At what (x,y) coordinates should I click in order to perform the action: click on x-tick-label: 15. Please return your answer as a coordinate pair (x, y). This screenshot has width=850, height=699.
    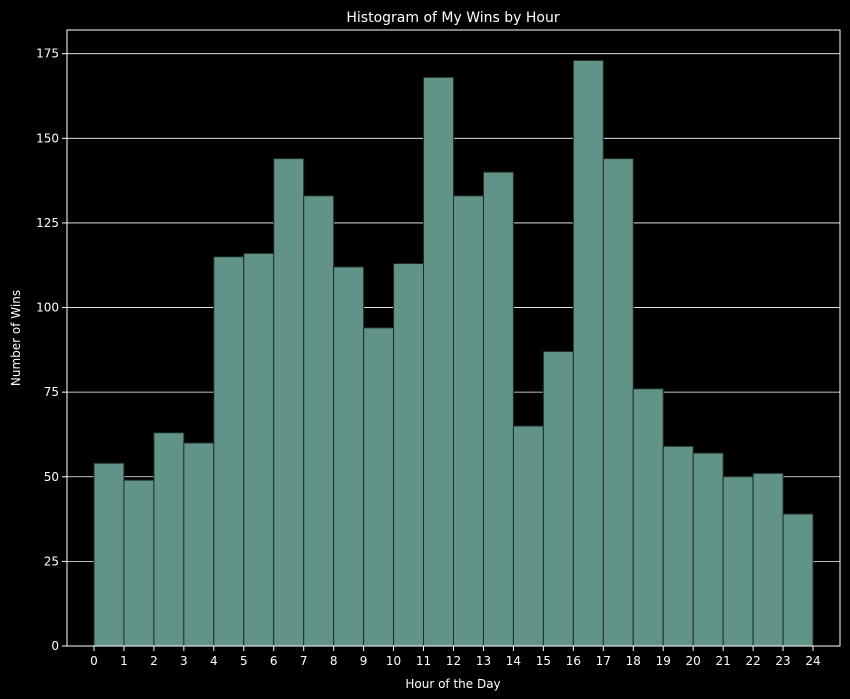
    Looking at the image, I should click on (543, 661).